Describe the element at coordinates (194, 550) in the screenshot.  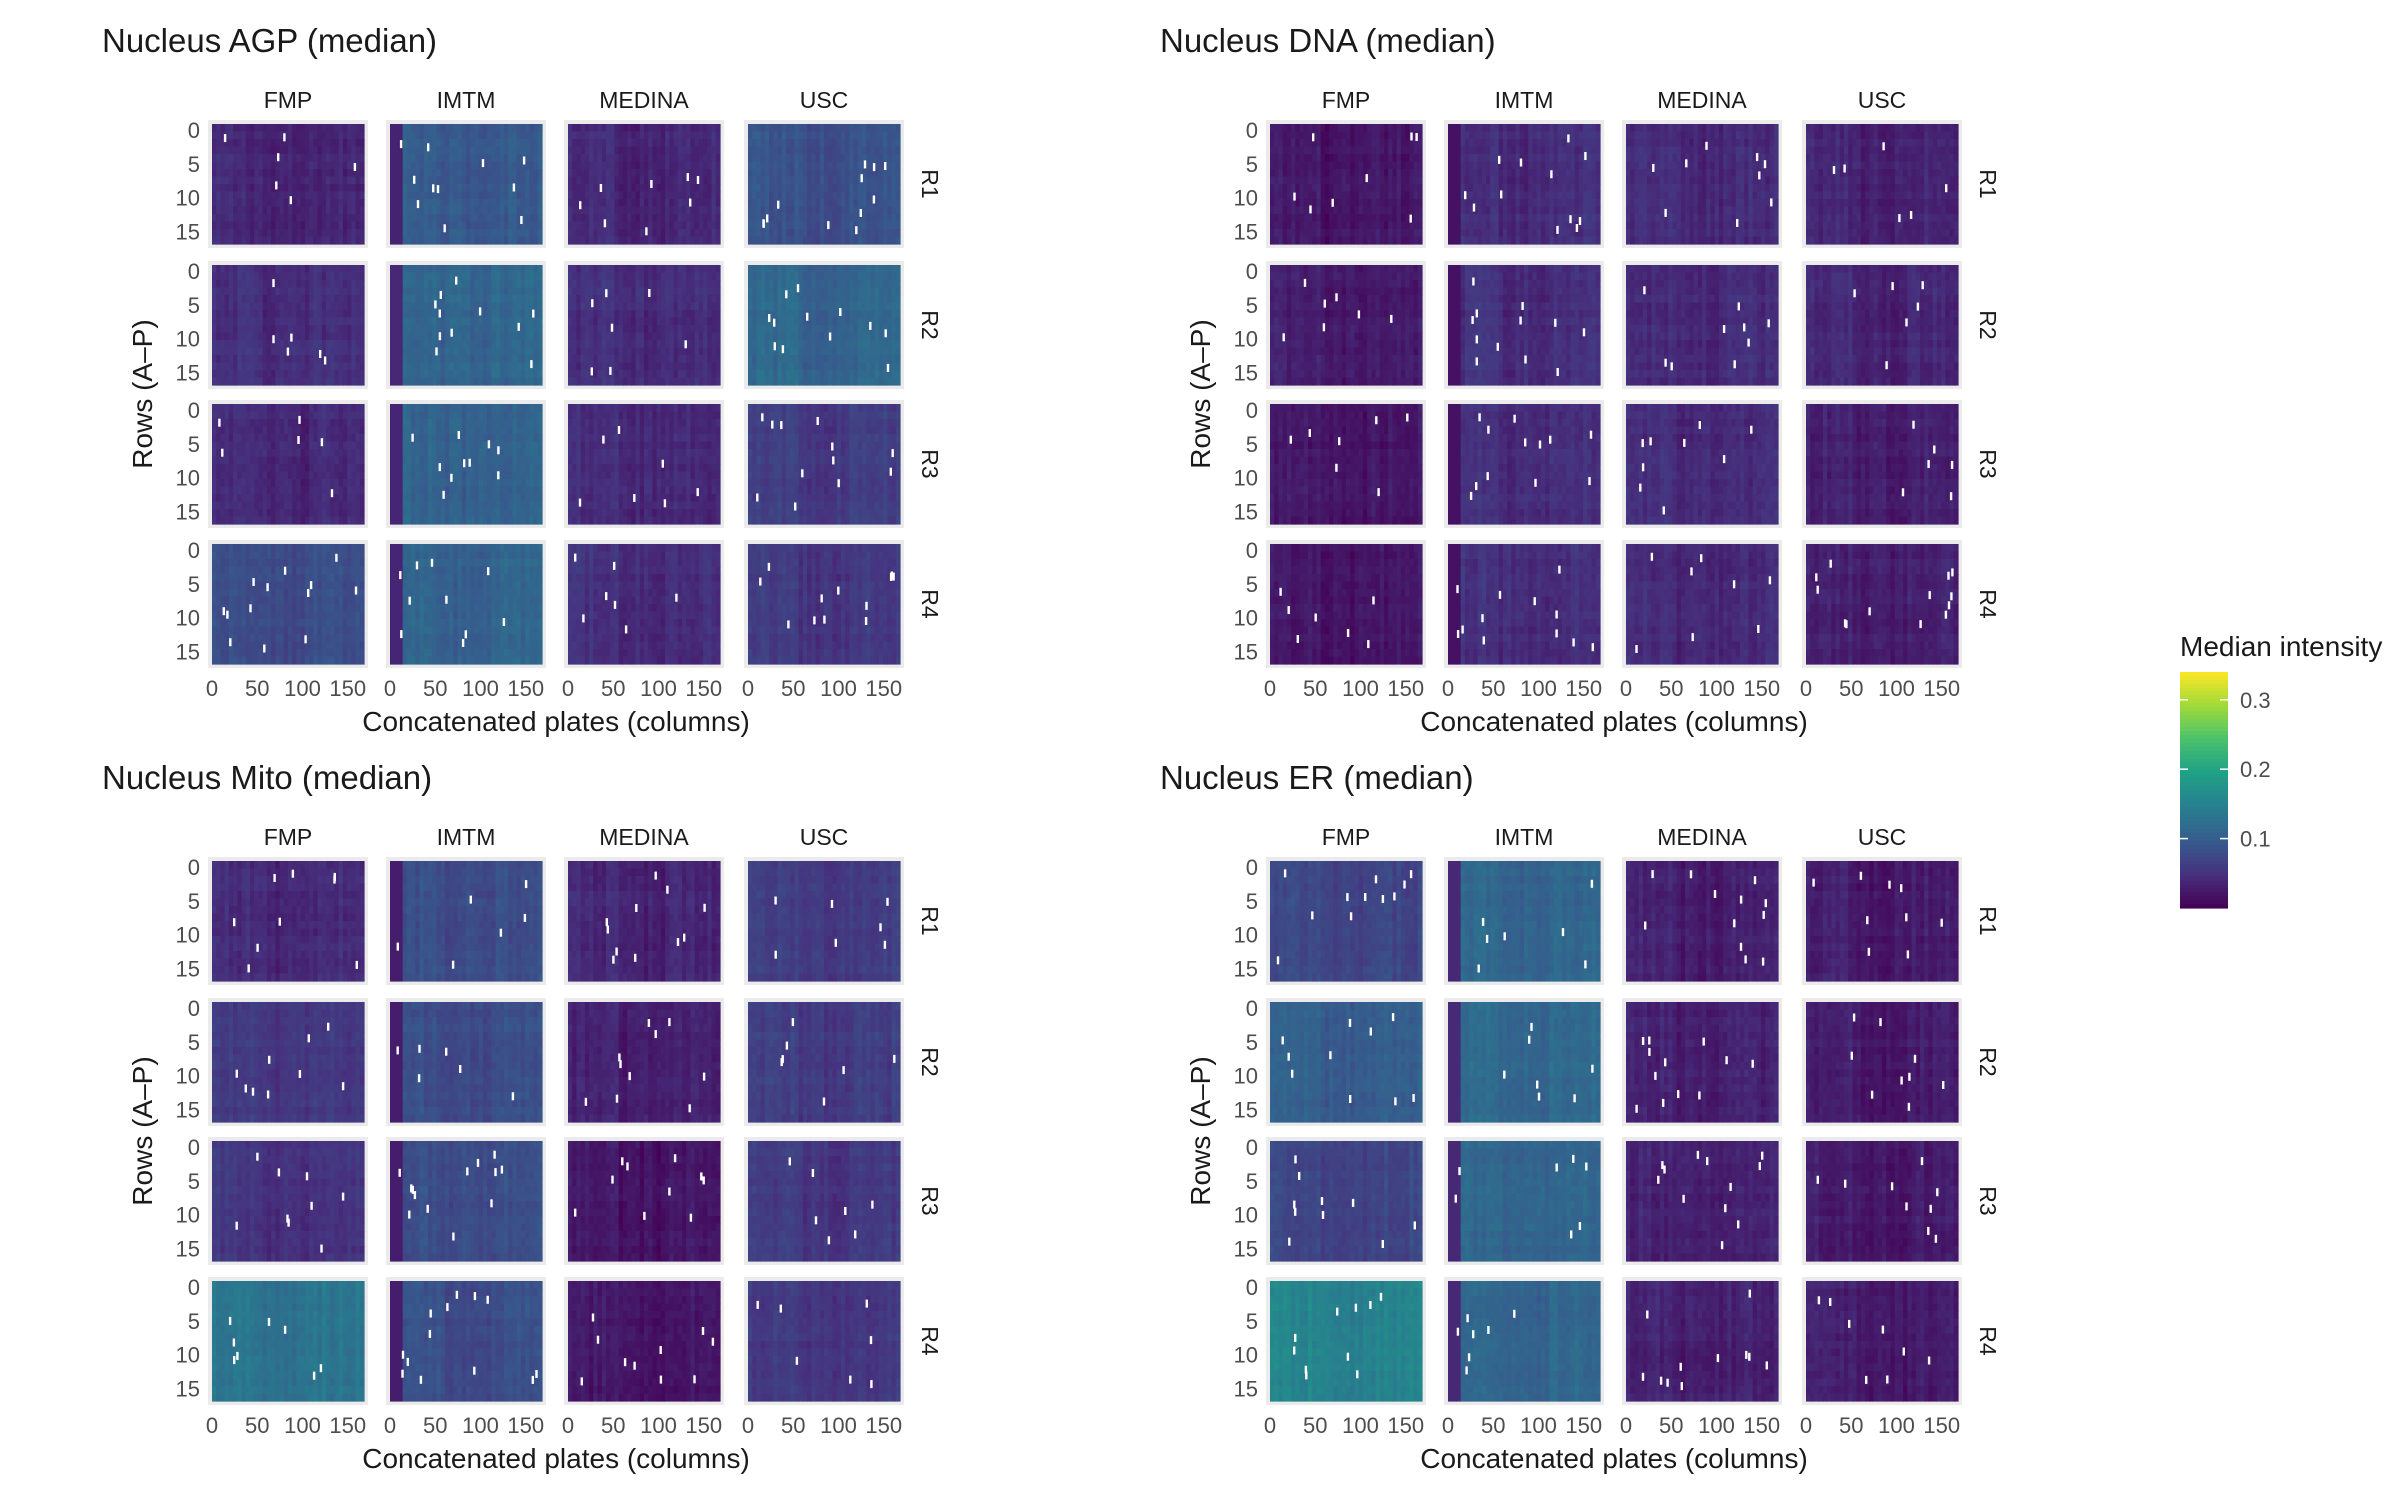
I see `y-tick-label: 0` at that location.